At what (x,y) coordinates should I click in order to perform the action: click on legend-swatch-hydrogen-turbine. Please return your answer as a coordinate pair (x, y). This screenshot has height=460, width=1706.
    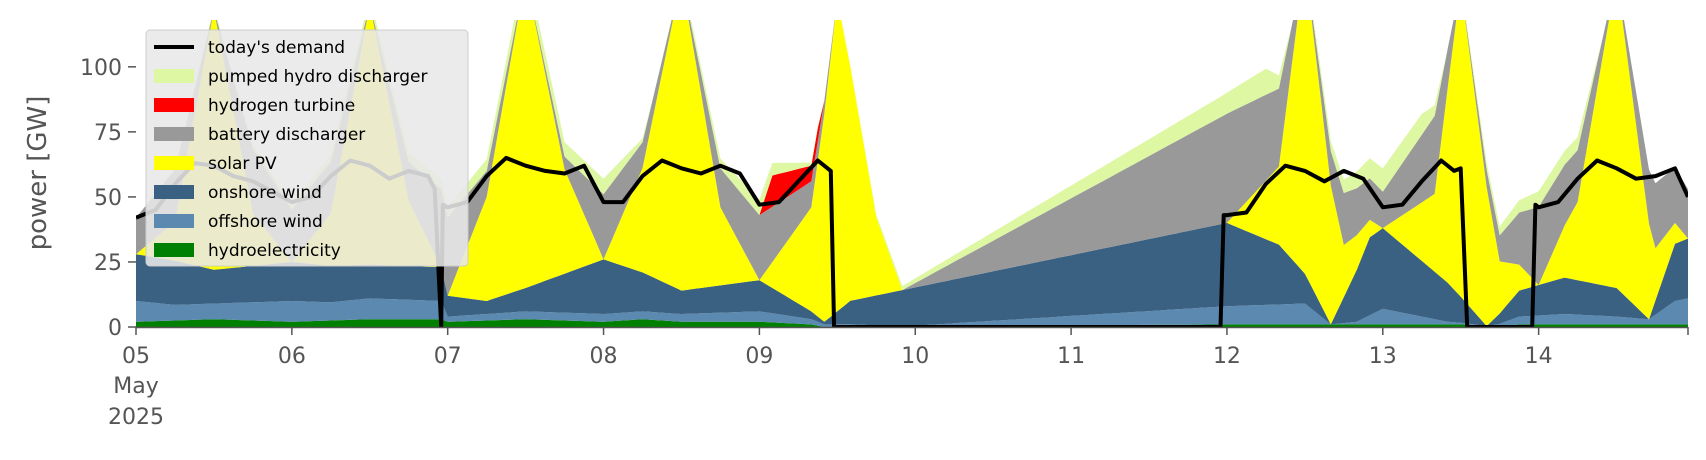
    Looking at the image, I should click on (174, 105).